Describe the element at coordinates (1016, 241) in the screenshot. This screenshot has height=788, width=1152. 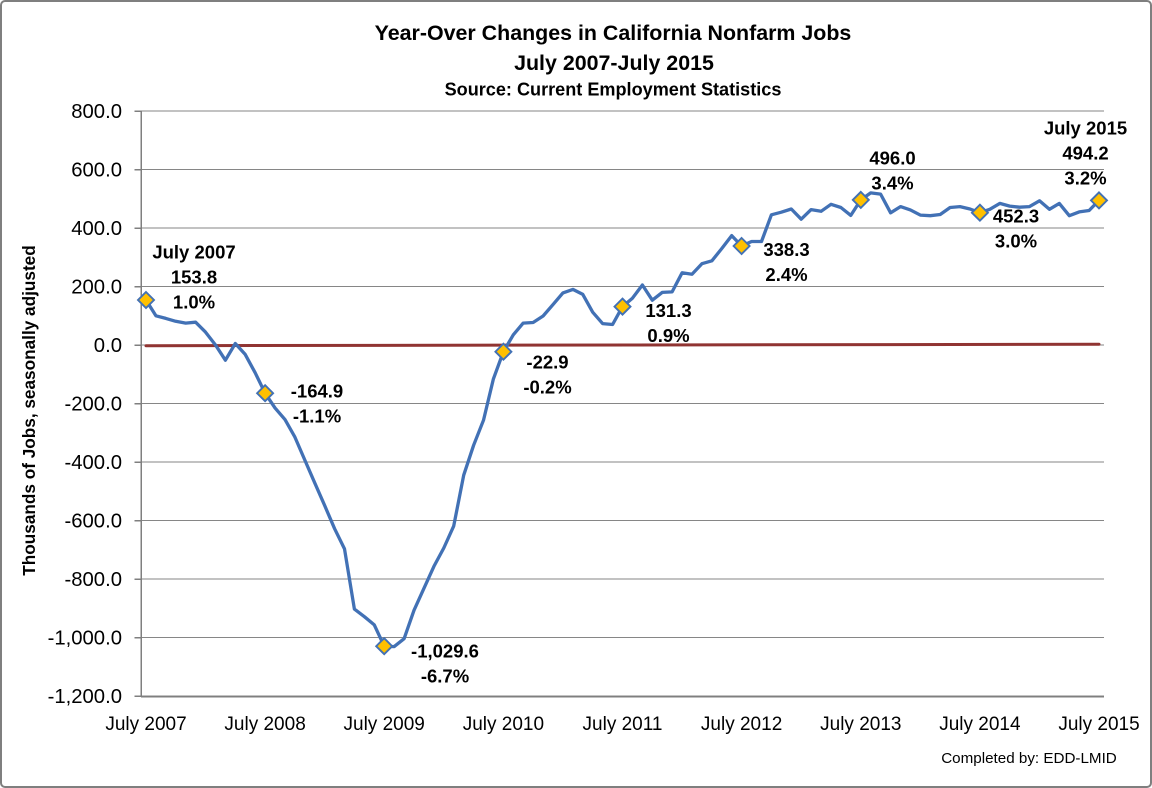
I see `svg-text: 3.0%` at that location.